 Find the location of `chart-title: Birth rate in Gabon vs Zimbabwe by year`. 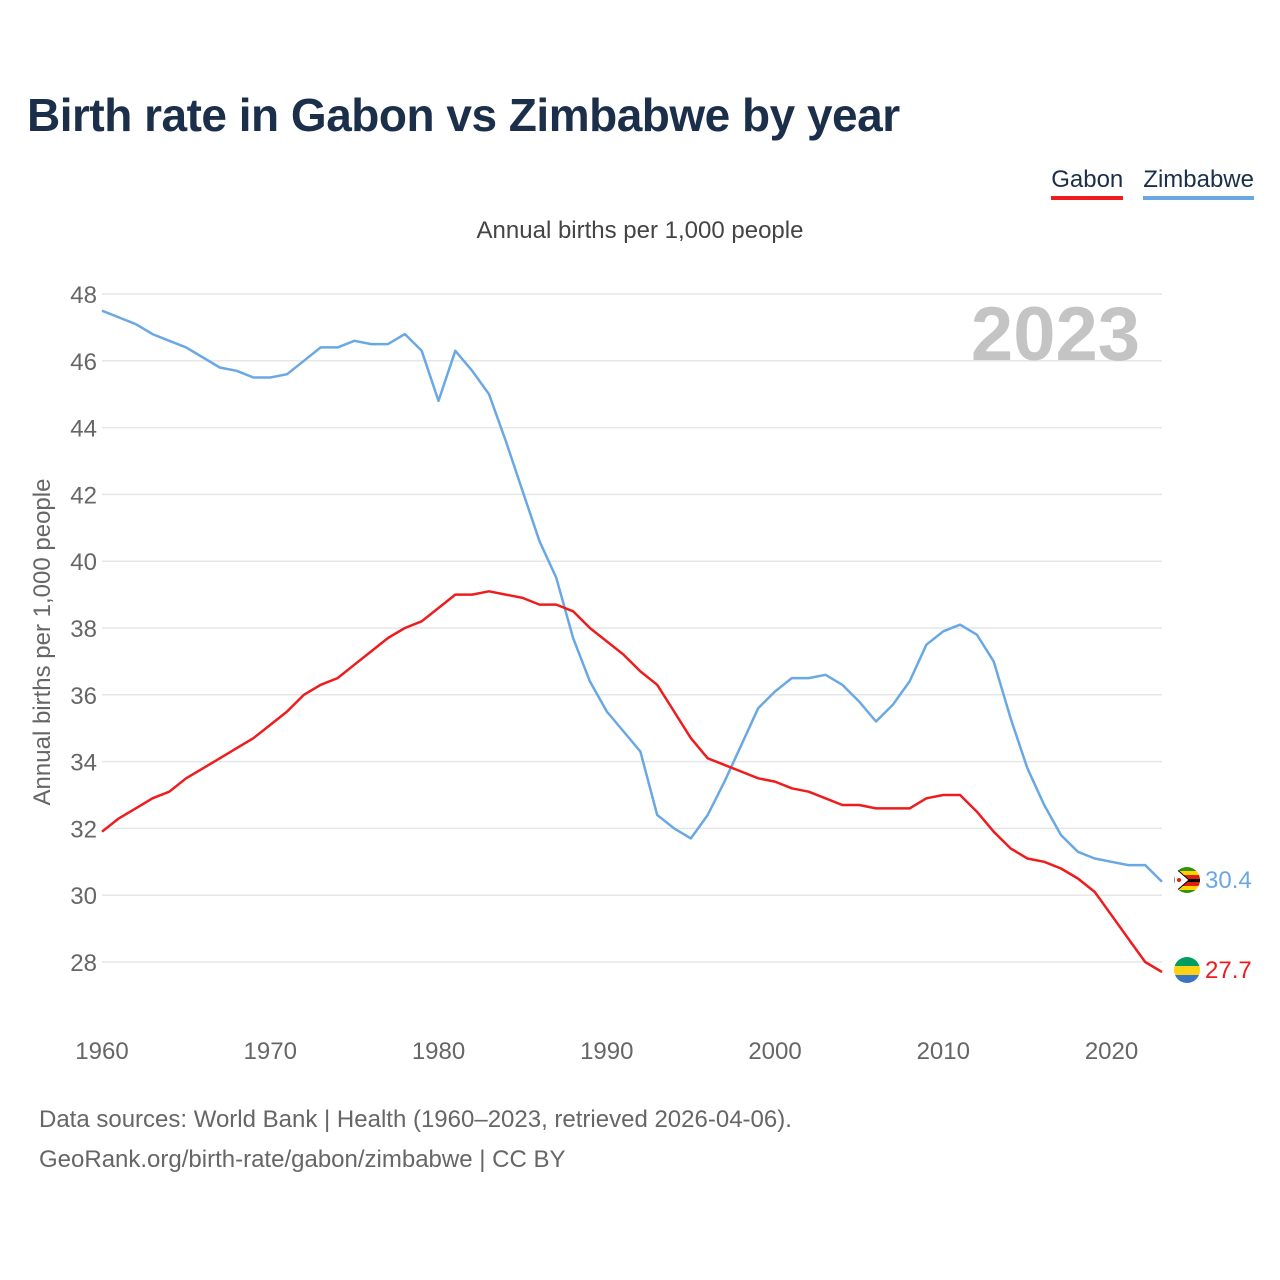

chart-title: Birth rate in Gabon vs Zimbabwe by year is located at coordinates (463, 115).